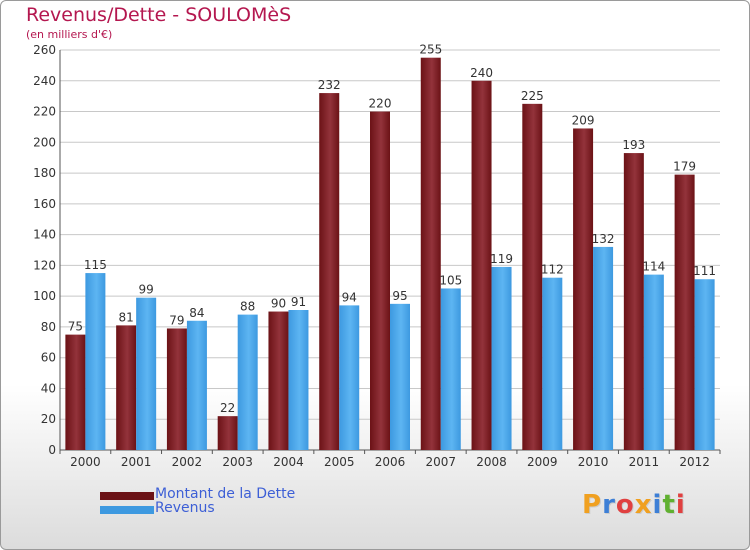 The image size is (750, 550). Describe the element at coordinates (75, 327) in the screenshot. I see `data-label-debt: 75` at that location.